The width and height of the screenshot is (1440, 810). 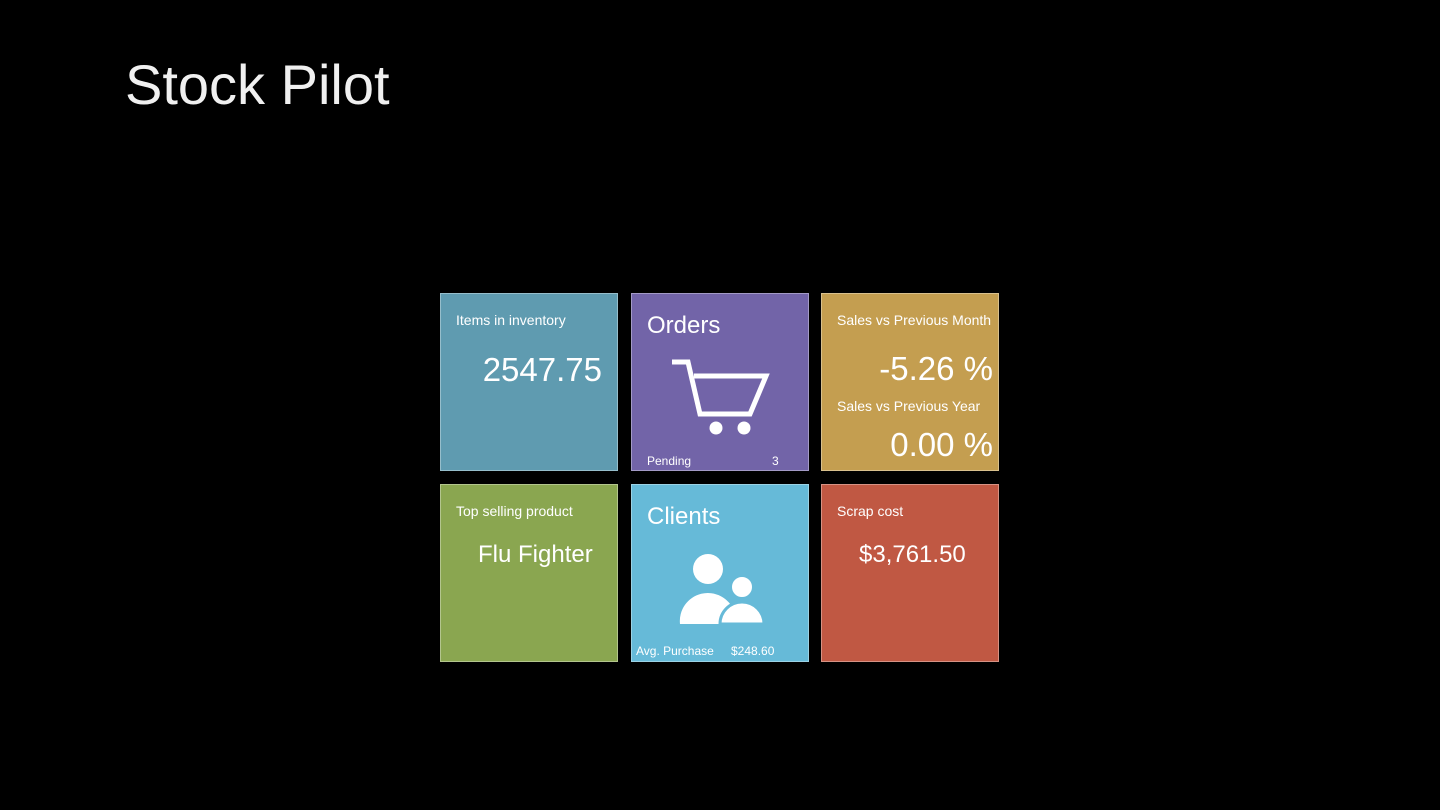 I want to click on scrap-label: Scrap cost, so click(x=870, y=511).